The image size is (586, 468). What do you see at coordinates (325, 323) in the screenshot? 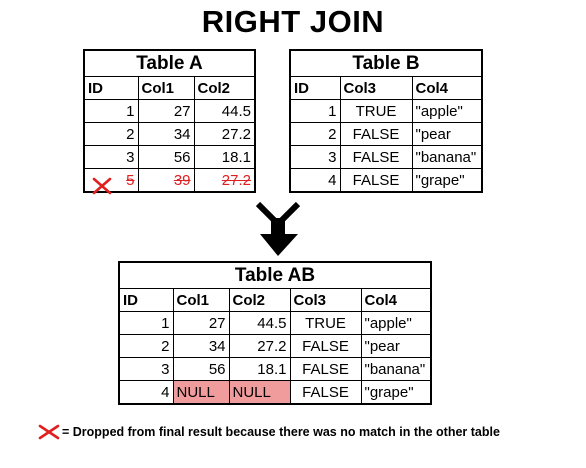
I see `table-ab-cell: TRUE` at bounding box center [325, 323].